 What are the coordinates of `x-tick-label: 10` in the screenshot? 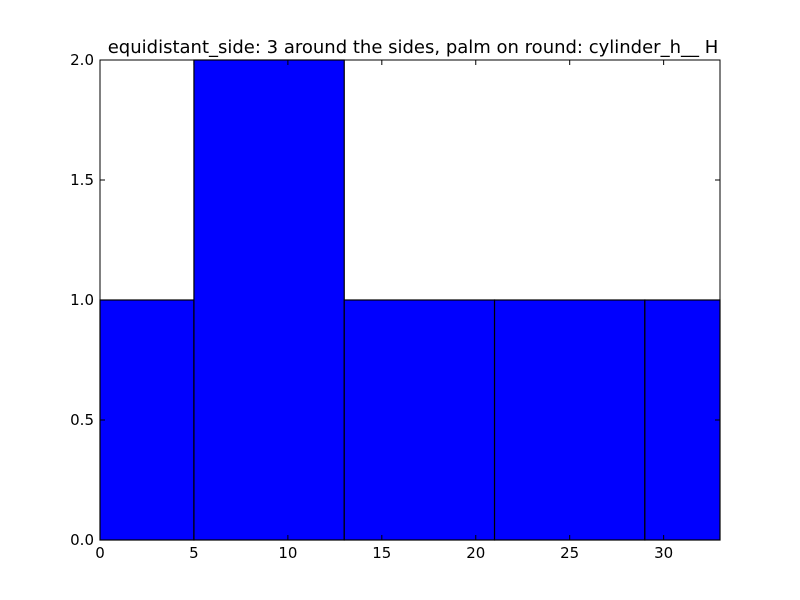 It's located at (287, 553).